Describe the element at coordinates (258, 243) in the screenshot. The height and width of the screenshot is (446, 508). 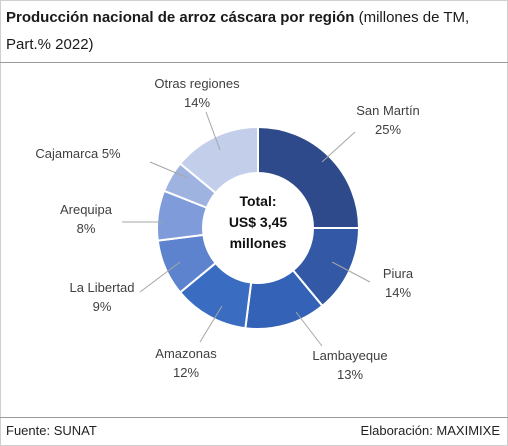
I see `center-text-line: millones` at that location.